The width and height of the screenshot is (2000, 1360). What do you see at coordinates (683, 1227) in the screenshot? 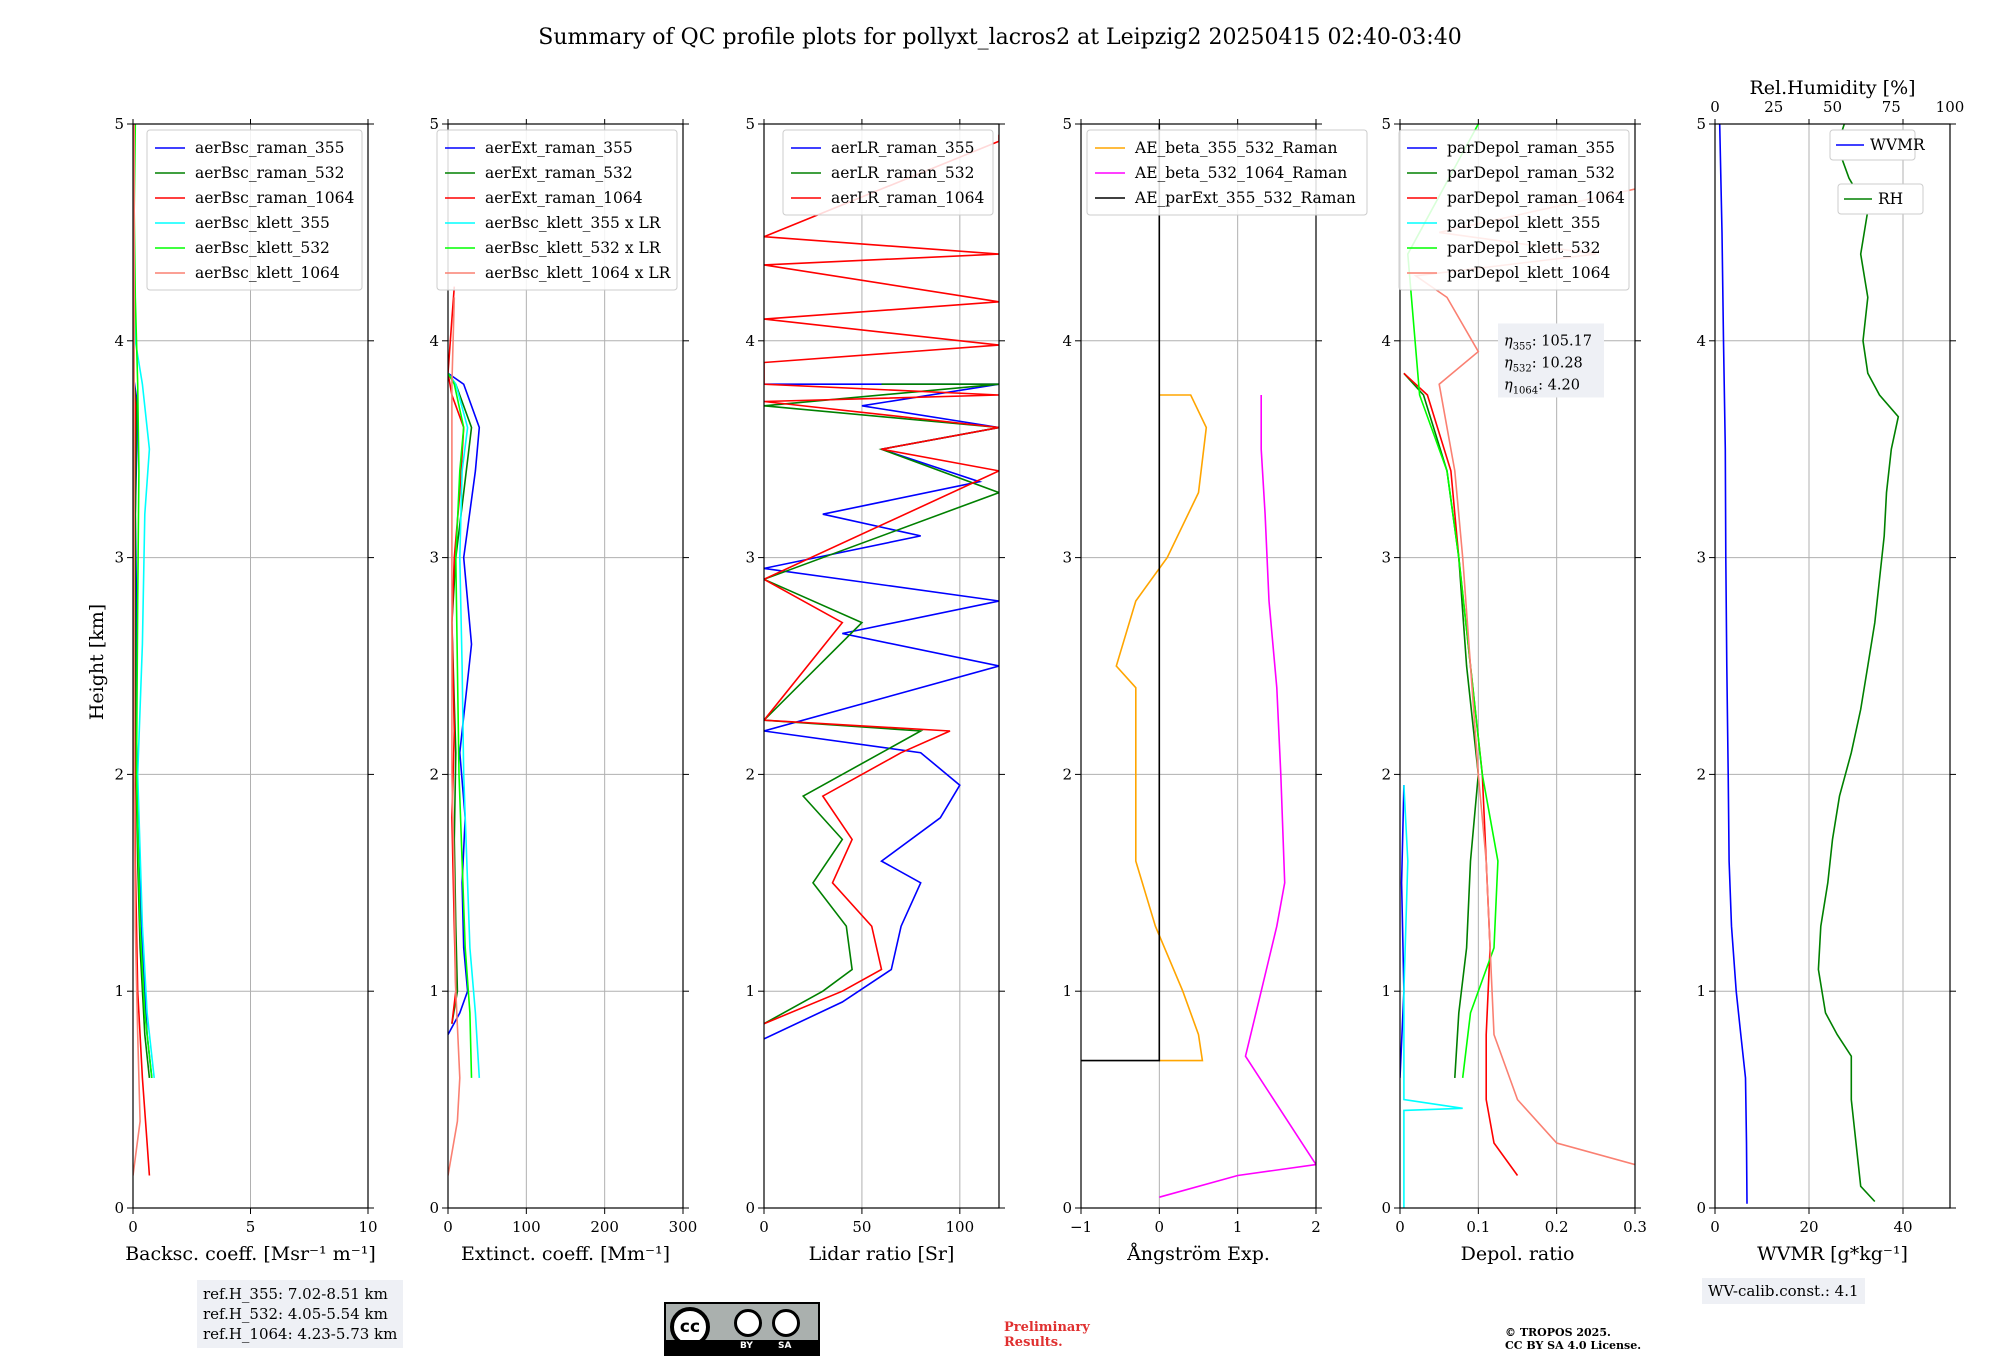
I see `x-tick-label: 300` at bounding box center [683, 1227].